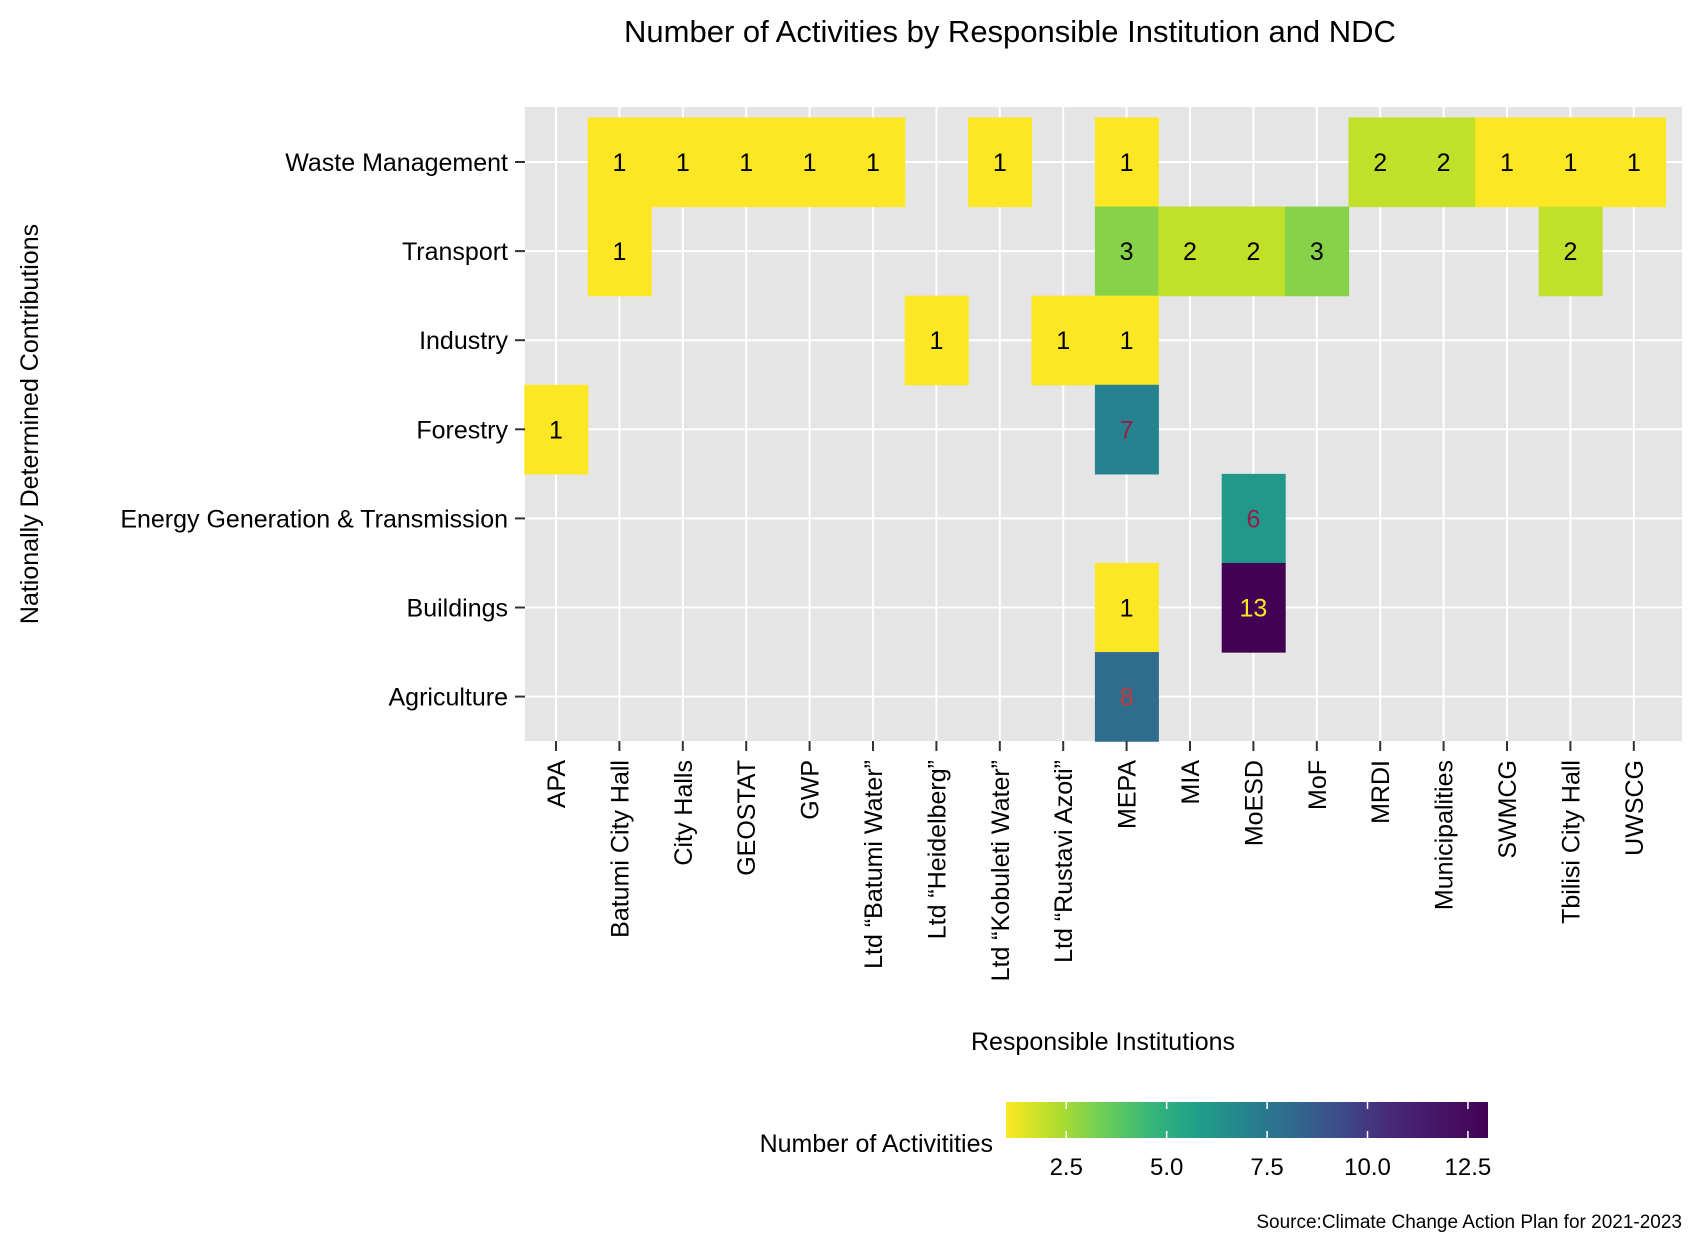  Describe the element at coordinates (1468, 1167) in the screenshot. I see `colorbar-tick-label: 12.5` at that location.